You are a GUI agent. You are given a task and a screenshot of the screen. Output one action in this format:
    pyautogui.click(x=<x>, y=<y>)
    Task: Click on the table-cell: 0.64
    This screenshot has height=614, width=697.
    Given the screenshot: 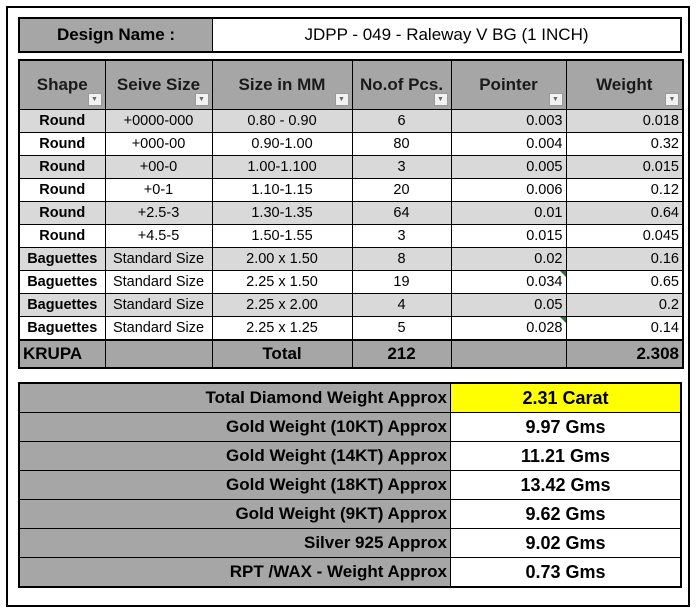 What is the action you would take?
    pyautogui.click(x=624, y=213)
    